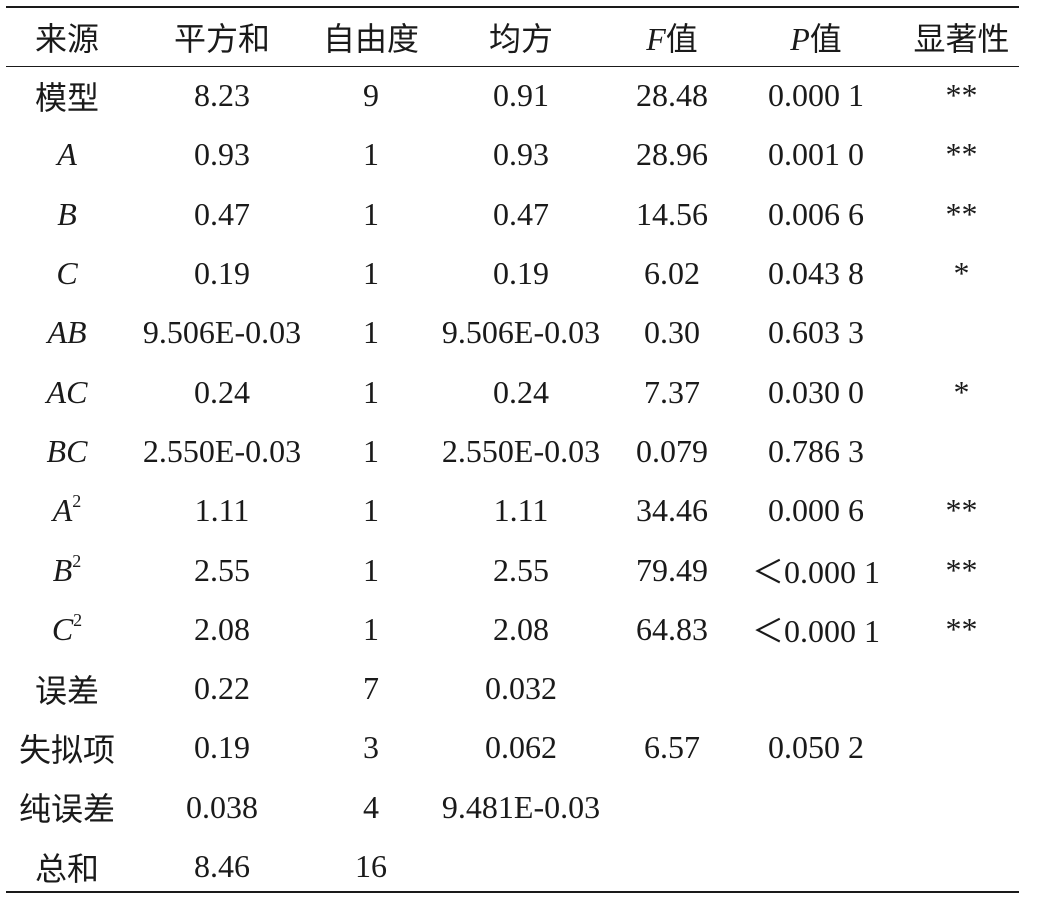 The width and height of the screenshot is (1043, 907). I want to click on source-label: 纯误差, so click(66, 809).